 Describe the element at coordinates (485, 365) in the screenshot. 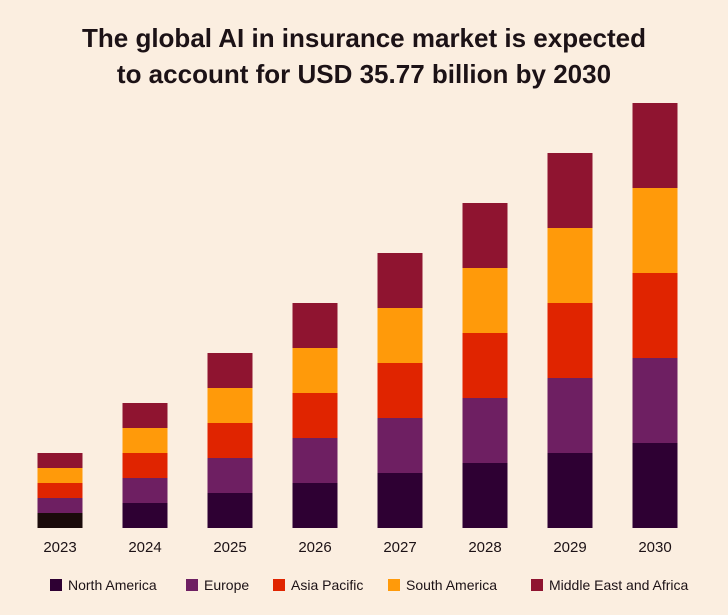

I see `bar-segment-2028-asia-pacific` at that location.